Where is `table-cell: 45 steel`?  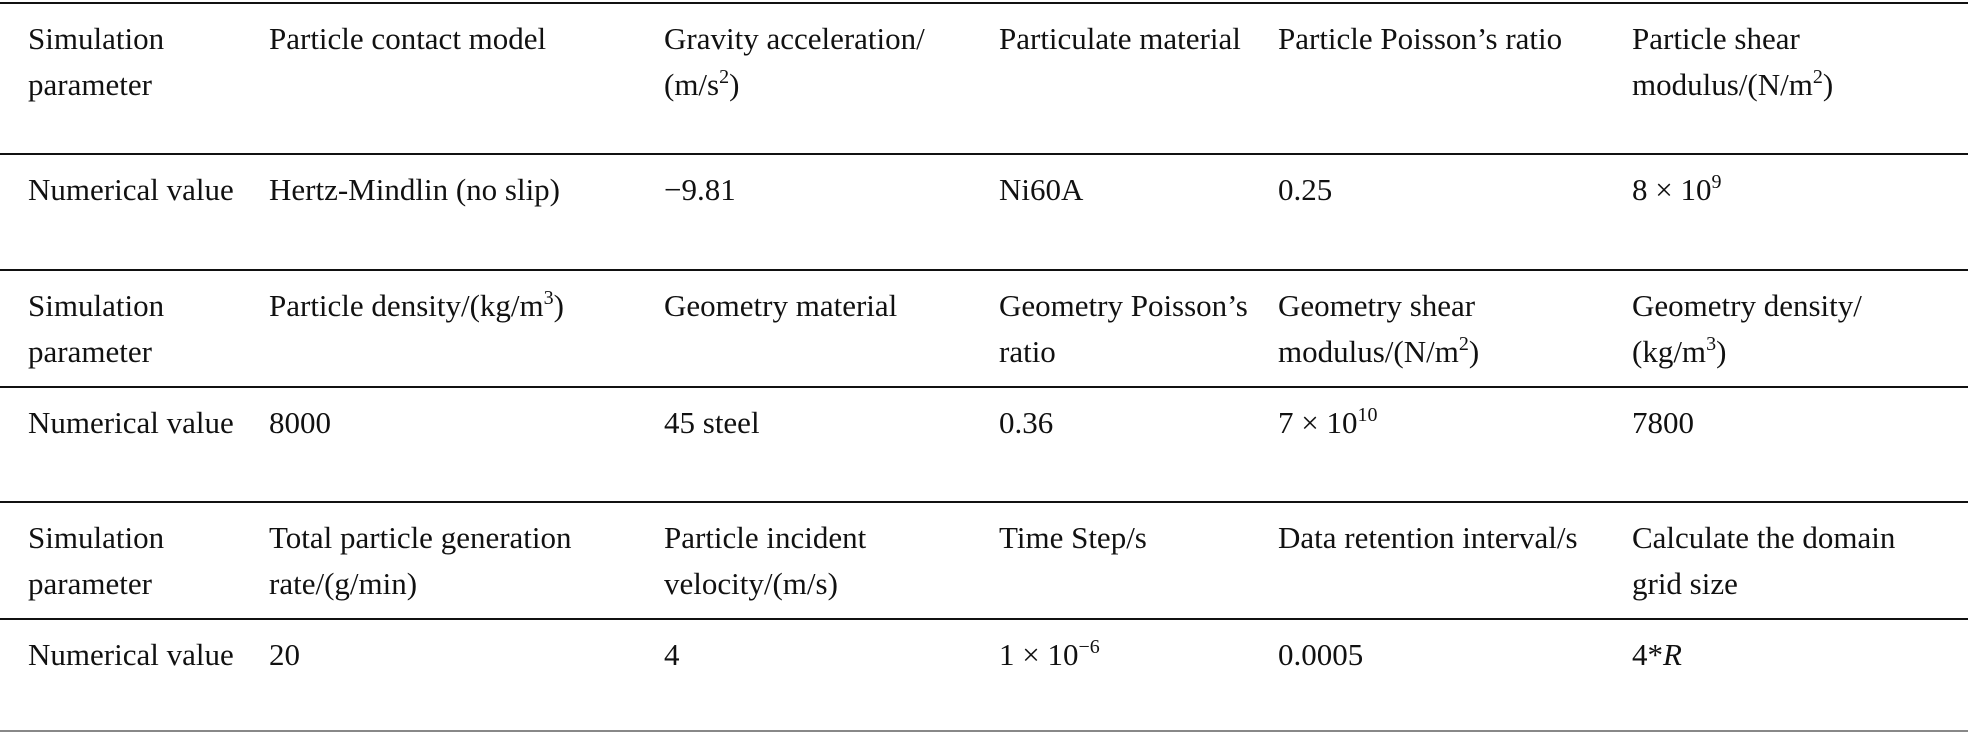
table-cell: 45 steel is located at coordinates (831, 444).